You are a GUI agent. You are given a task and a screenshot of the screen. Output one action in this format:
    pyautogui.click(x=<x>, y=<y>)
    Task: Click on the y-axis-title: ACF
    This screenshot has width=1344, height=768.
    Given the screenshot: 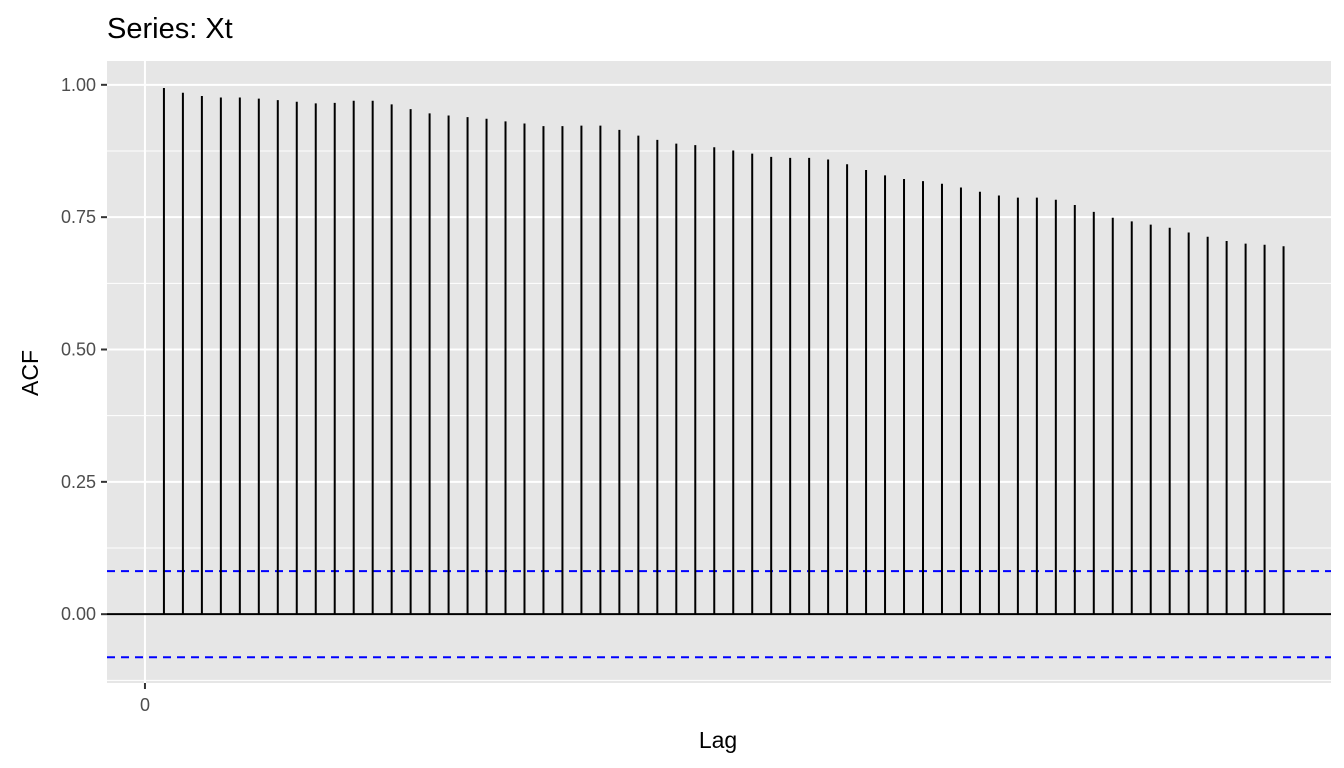 What is the action you would take?
    pyautogui.click(x=30, y=373)
    